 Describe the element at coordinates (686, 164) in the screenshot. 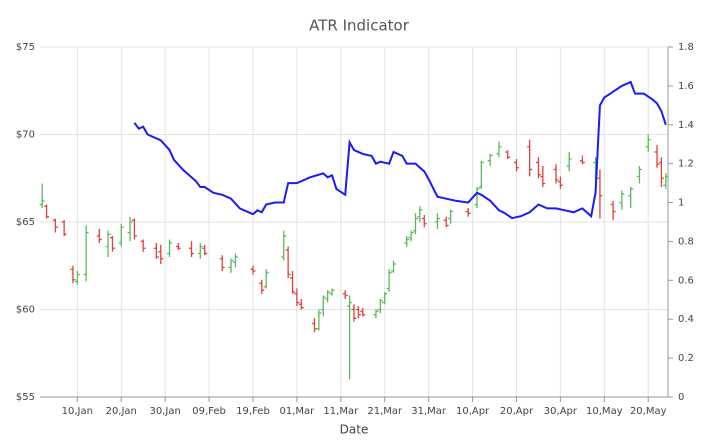

I see `y2-tick-label: 1.2` at that location.